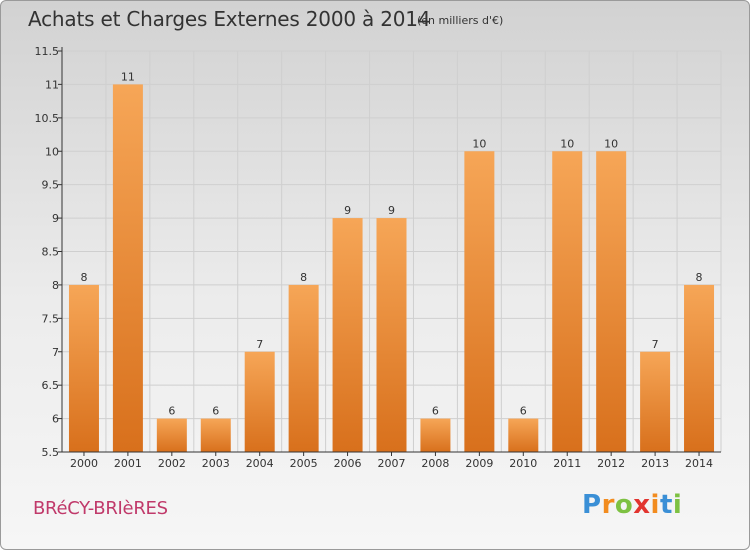  Describe the element at coordinates (128, 463) in the screenshot. I see `x-tick-label: 2001` at that location.